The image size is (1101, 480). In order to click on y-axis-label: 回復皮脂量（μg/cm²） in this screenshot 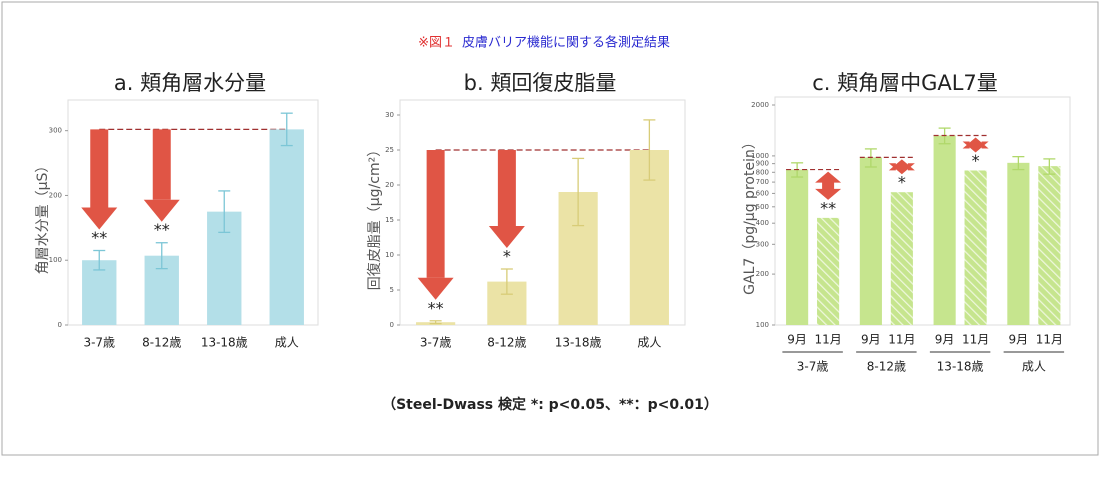, I will do `click(374, 216)`.